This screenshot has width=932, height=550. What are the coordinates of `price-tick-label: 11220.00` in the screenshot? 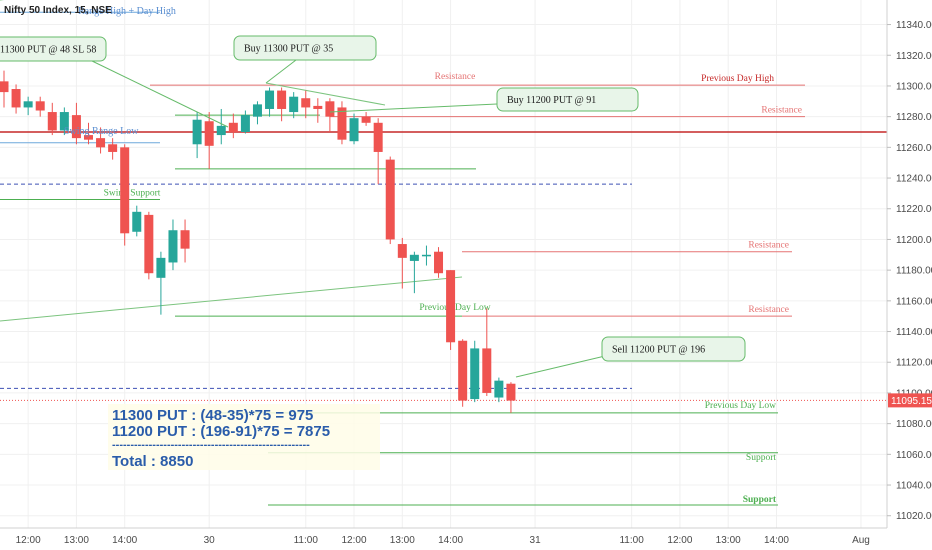 It's located at (914, 209).